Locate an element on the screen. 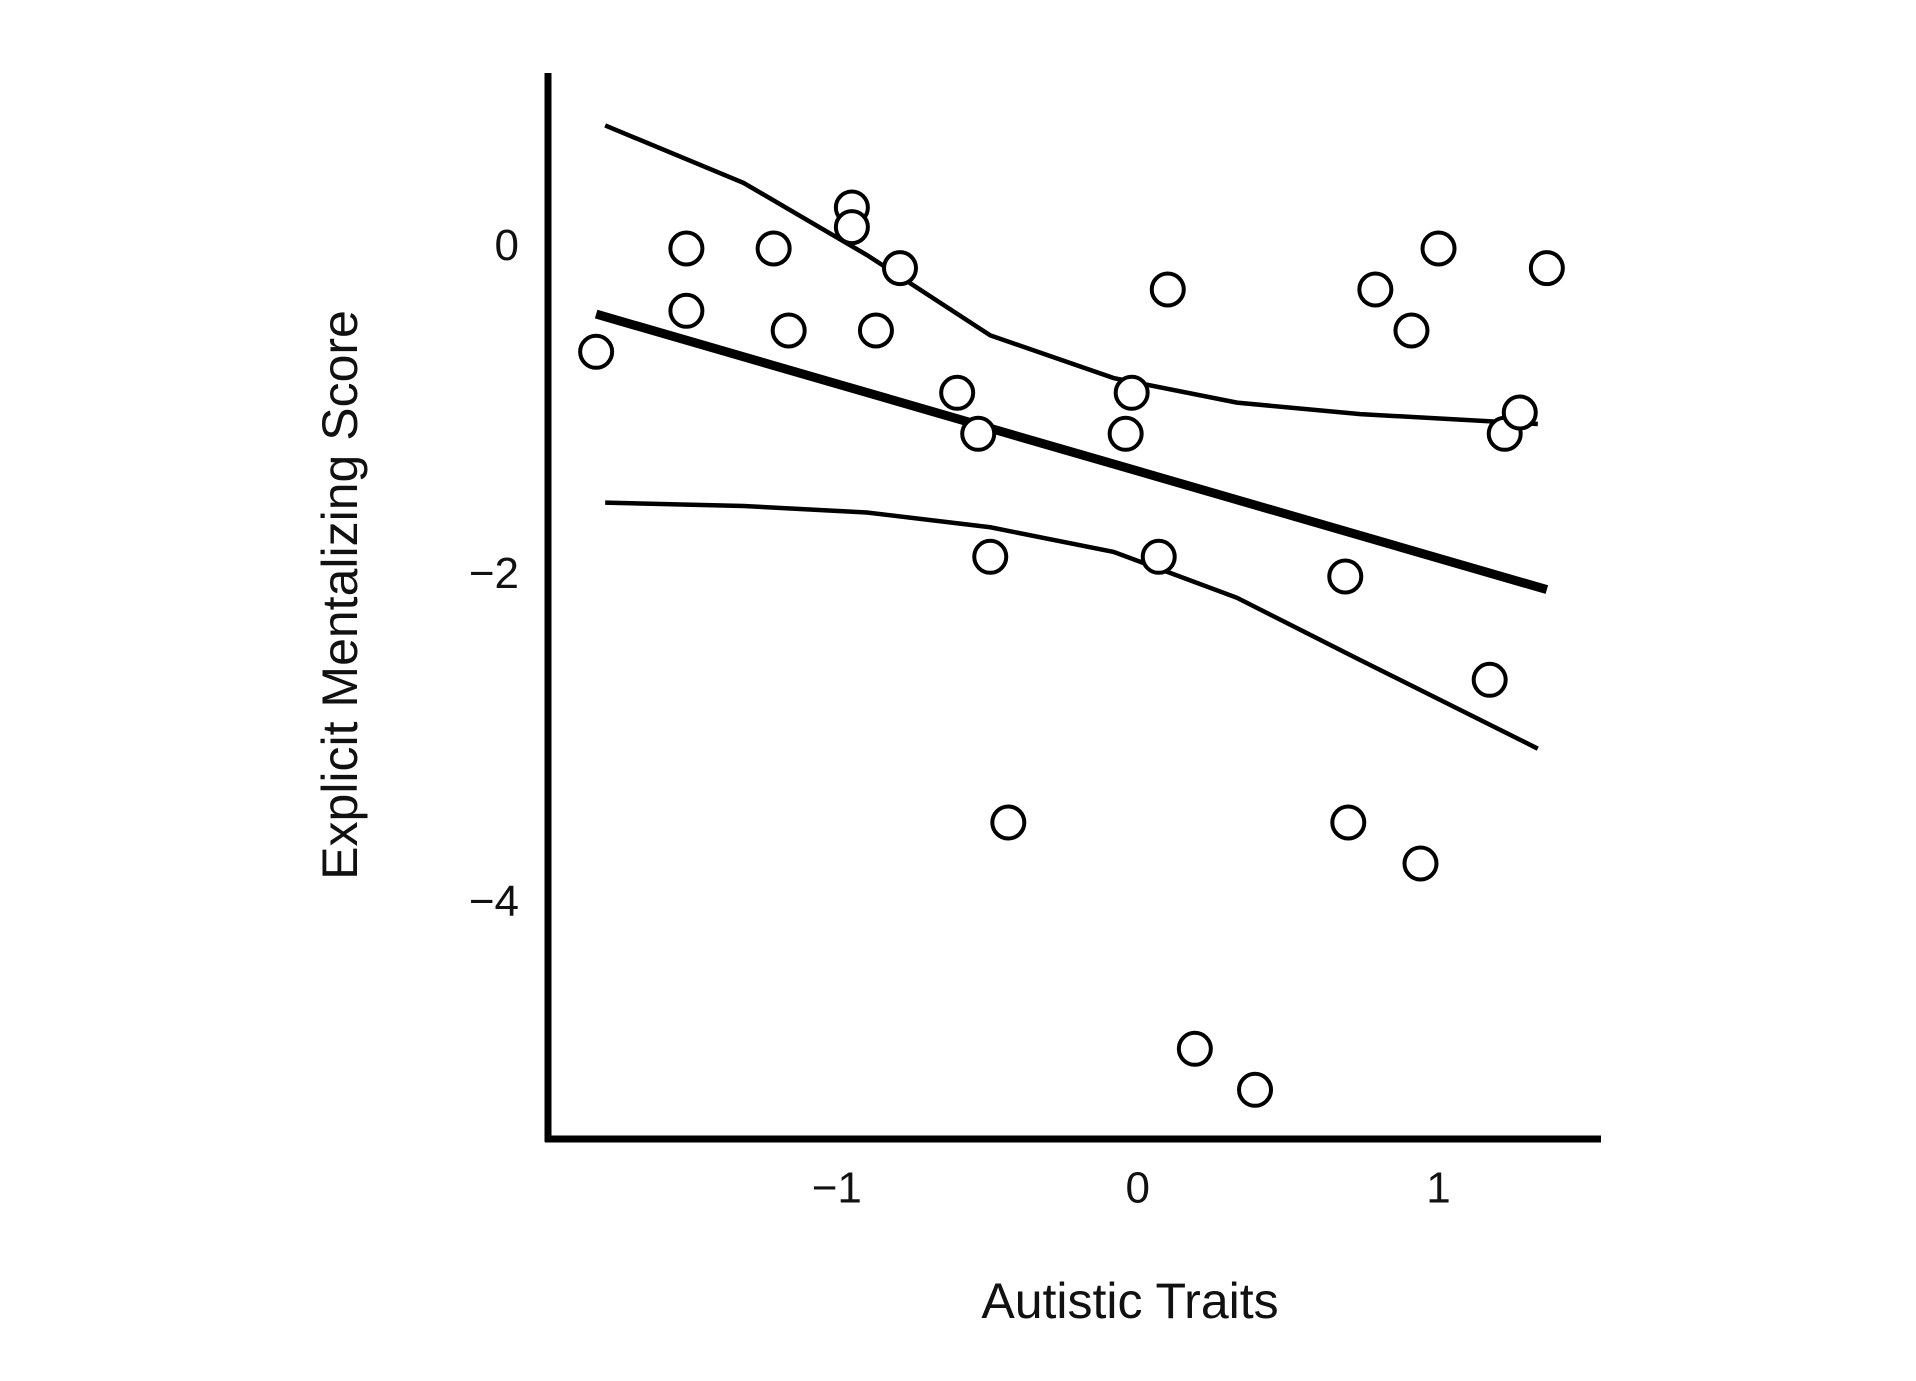  x-axis-label: Autistic Traits is located at coordinates (1129, 1301).